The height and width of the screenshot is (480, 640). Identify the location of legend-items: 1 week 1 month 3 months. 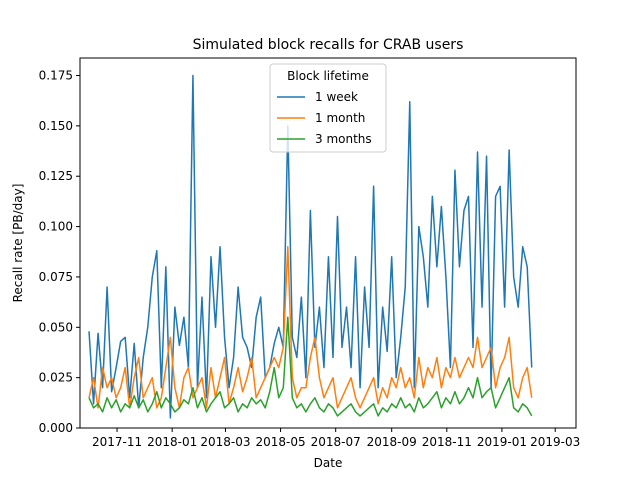
(324, 118).